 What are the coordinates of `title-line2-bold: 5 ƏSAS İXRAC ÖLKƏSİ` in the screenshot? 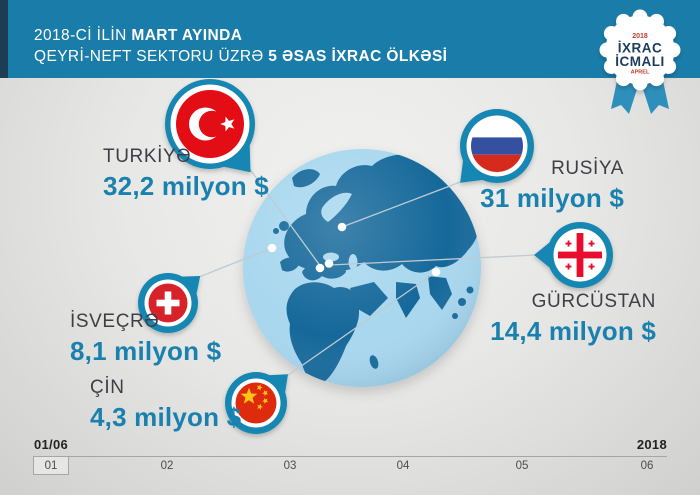 It's located at (358, 56).